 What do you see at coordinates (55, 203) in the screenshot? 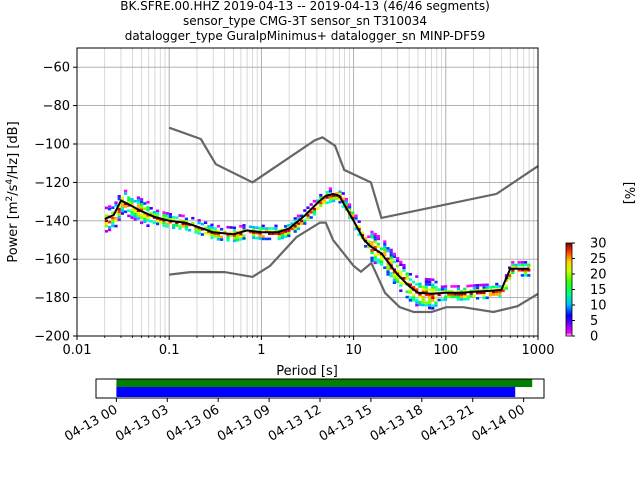
I see `y-axis-ticks: −200 −180 −160 −140 −120 −100 −80 −60` at bounding box center [55, 203].